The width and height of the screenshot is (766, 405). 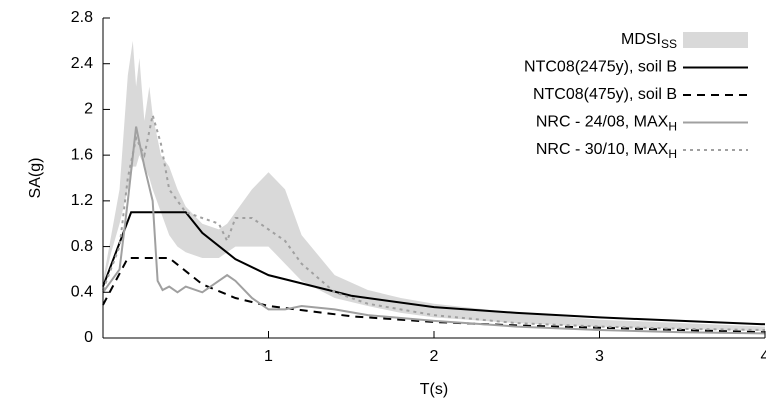 What do you see at coordinates (599, 356) in the screenshot?
I see `x-tick-label: 3` at bounding box center [599, 356].